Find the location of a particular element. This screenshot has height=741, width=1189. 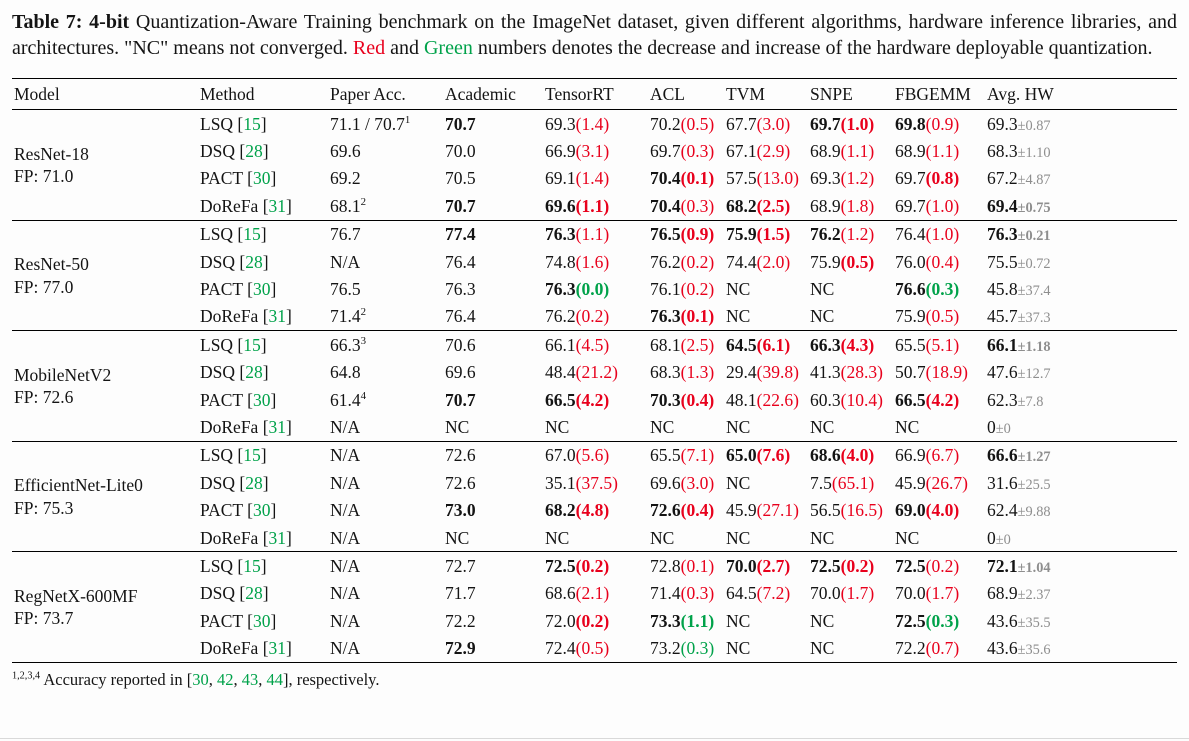

text-segment: 72.7 is located at coordinates (460, 565).